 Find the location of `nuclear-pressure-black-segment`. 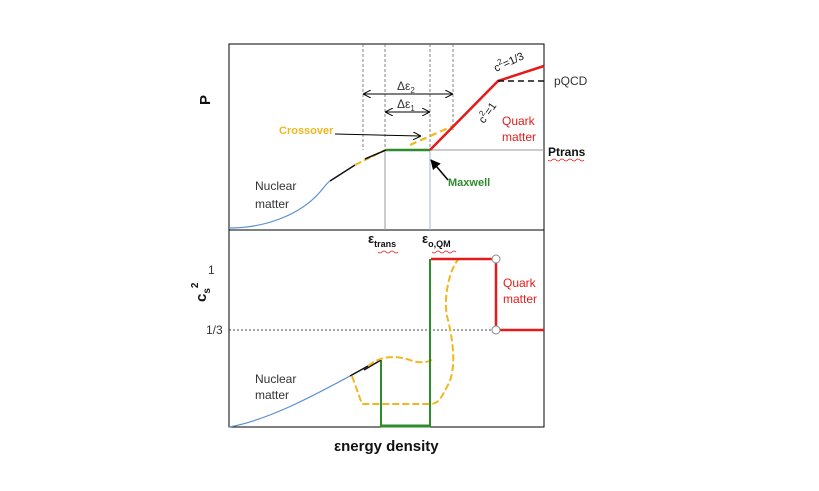

nuclear-pressure-black-segment is located at coordinates (342, 173).